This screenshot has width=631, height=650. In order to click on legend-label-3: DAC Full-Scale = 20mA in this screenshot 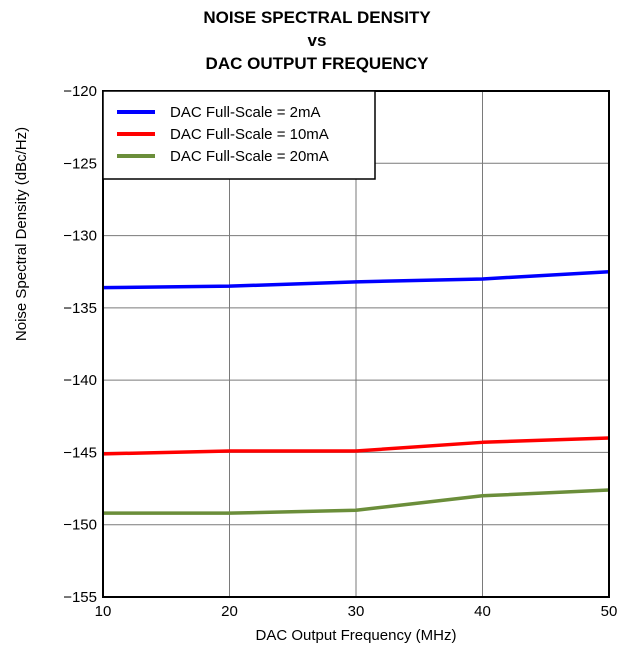, I will do `click(249, 156)`.